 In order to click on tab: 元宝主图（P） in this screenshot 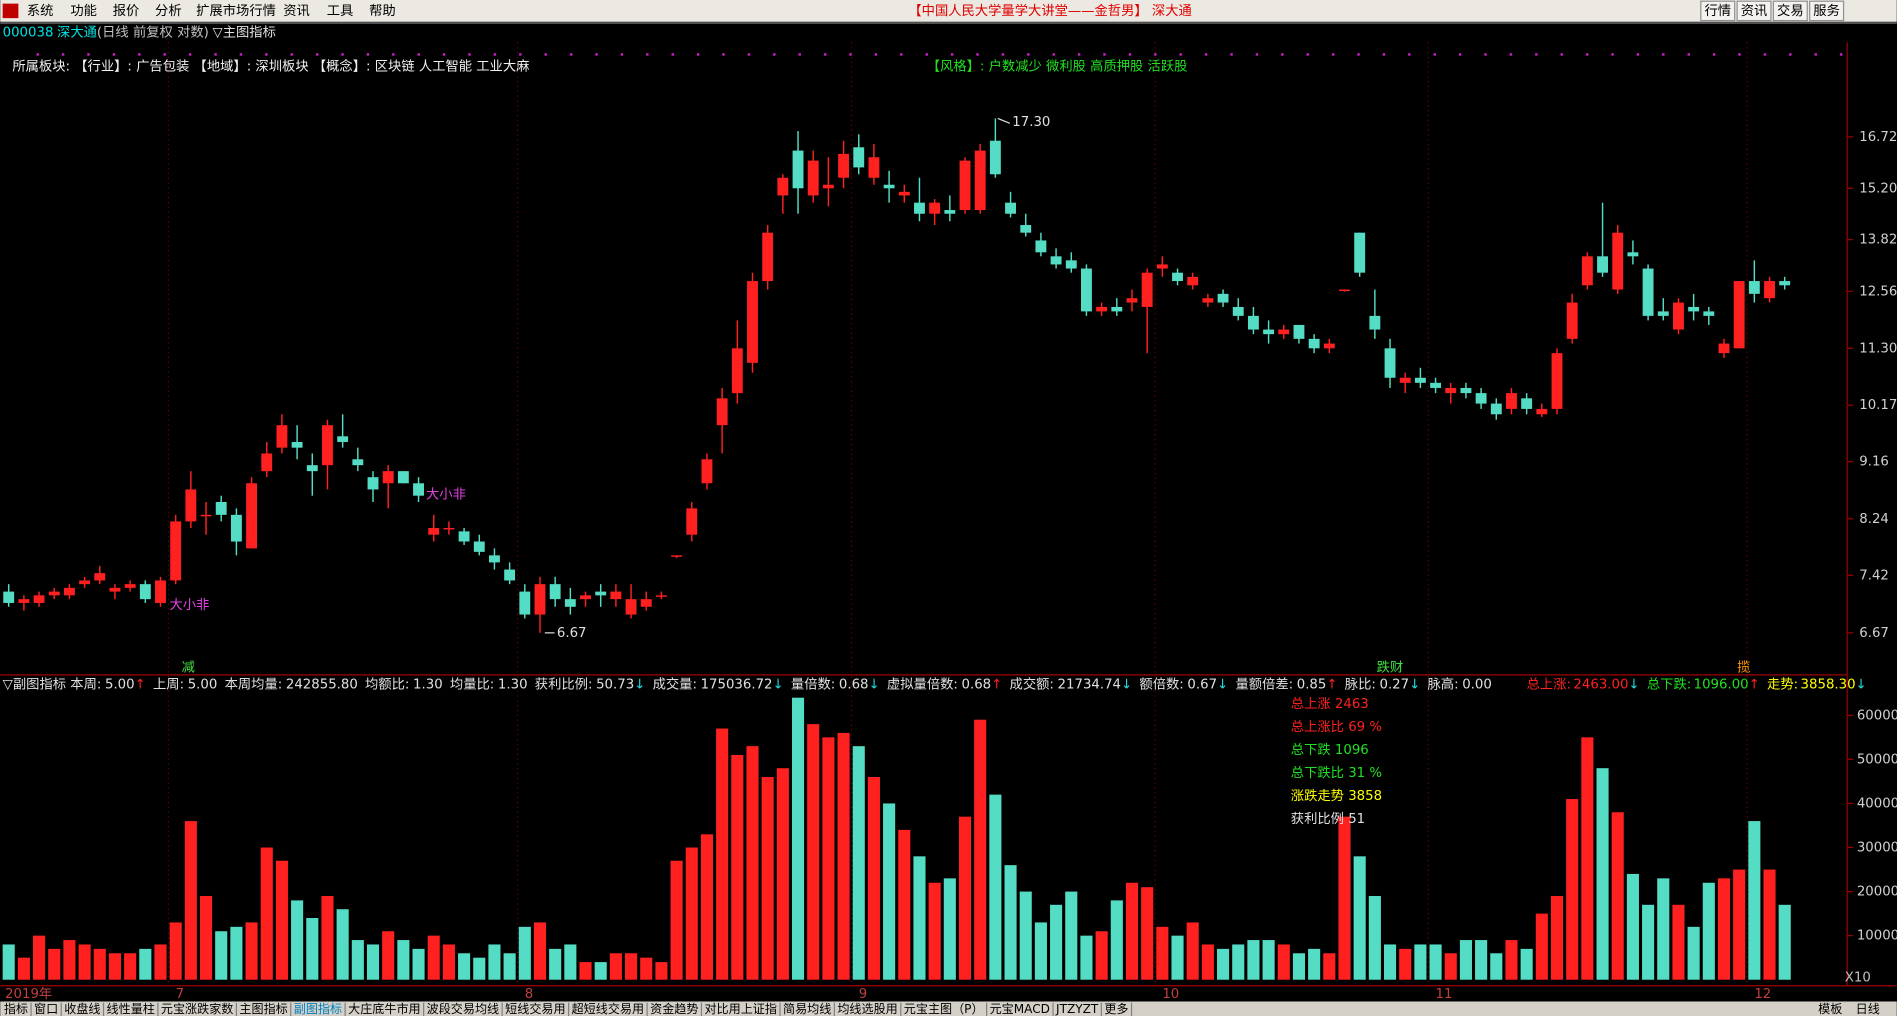, I will do `click(944, 1009)`.